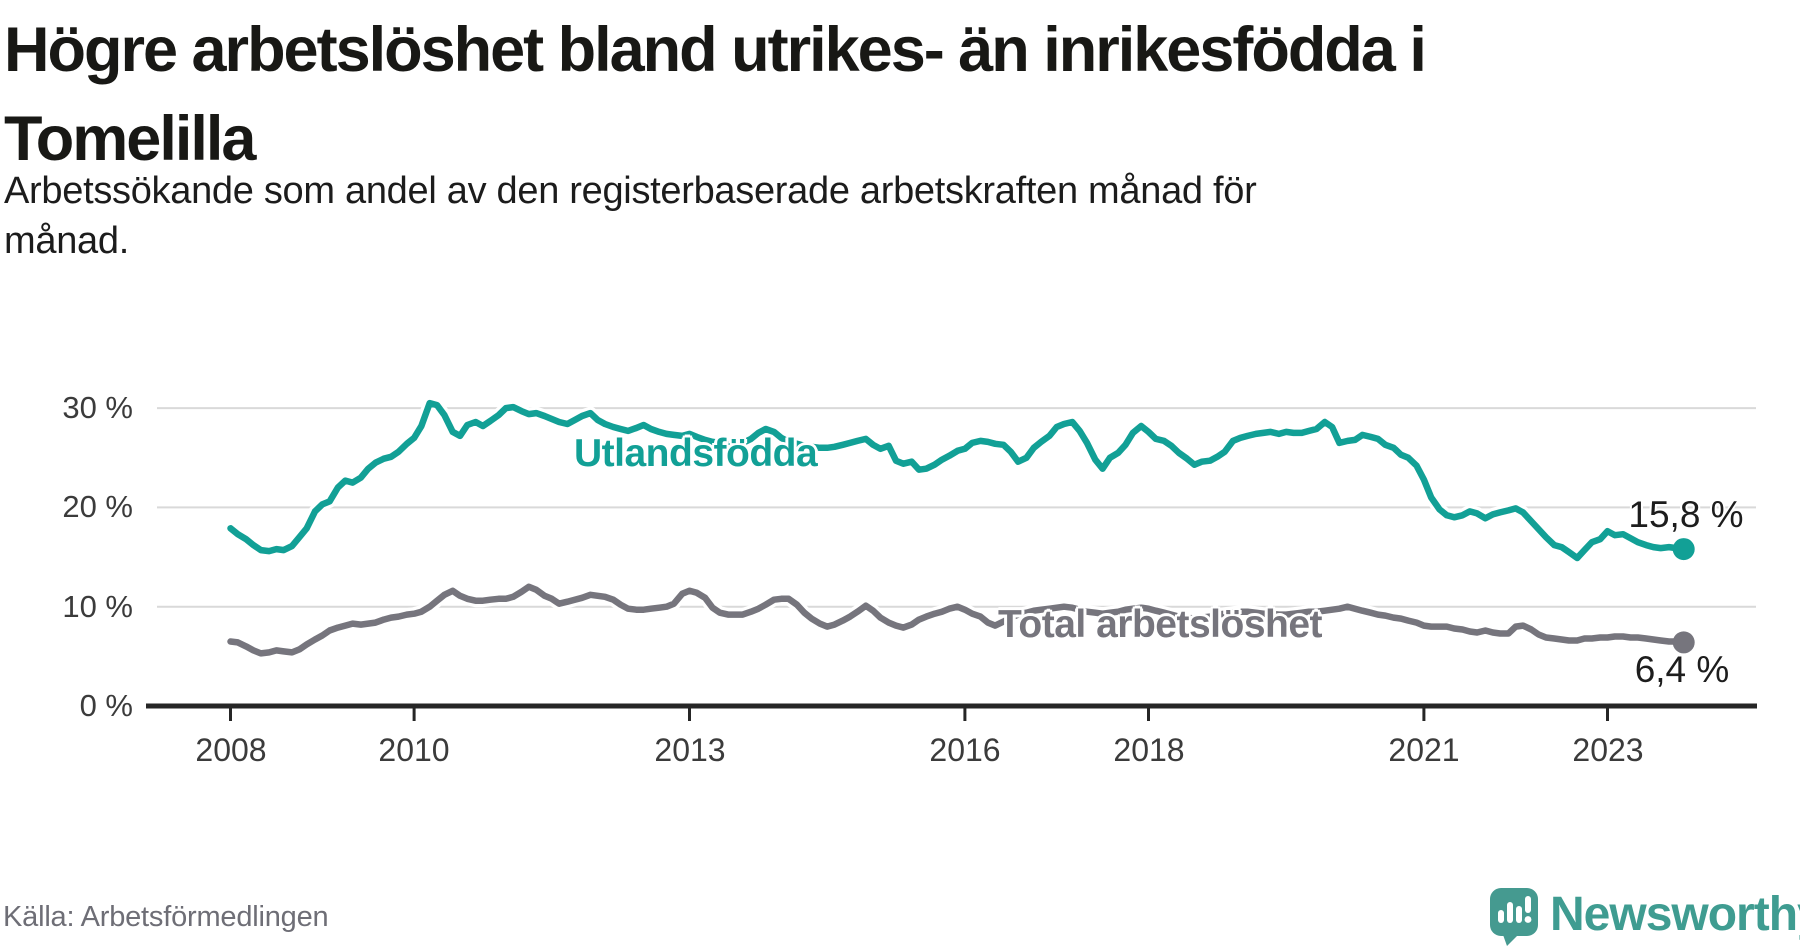 This screenshot has height=948, width=1800. I want to click on x-tick-label: 2013, so click(690, 750).